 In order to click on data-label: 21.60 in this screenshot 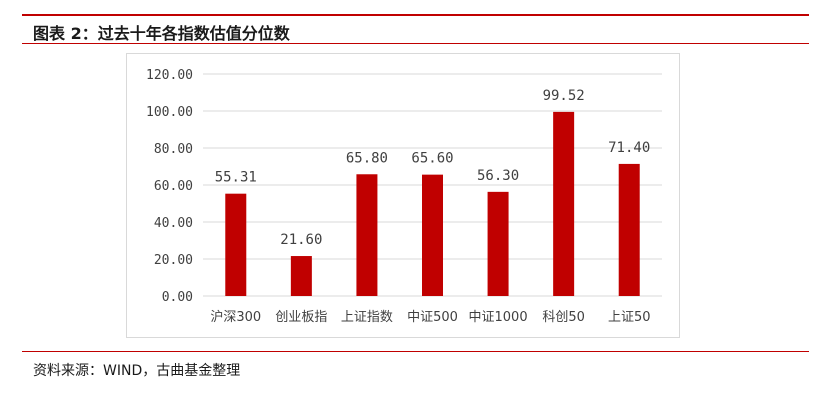, I will do `click(301, 240)`.